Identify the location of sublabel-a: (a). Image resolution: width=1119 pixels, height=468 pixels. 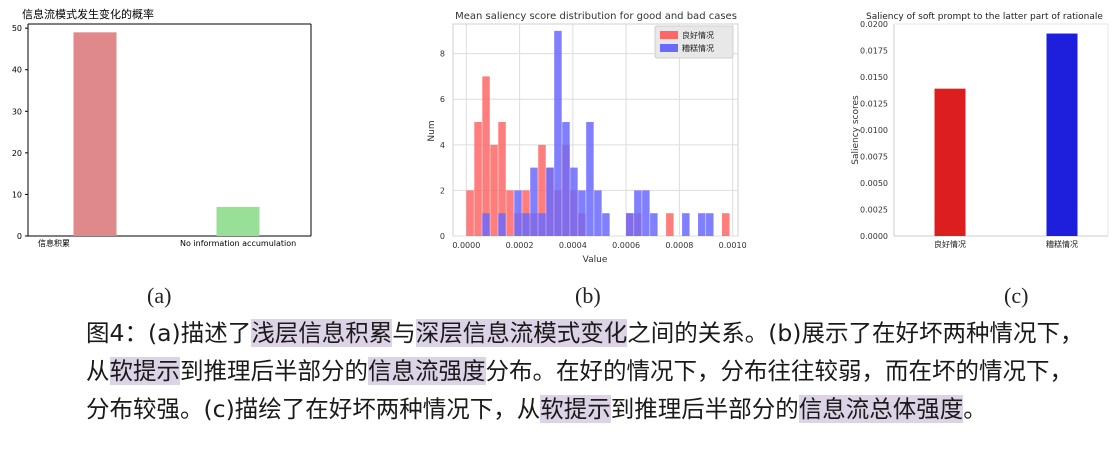
(159, 295).